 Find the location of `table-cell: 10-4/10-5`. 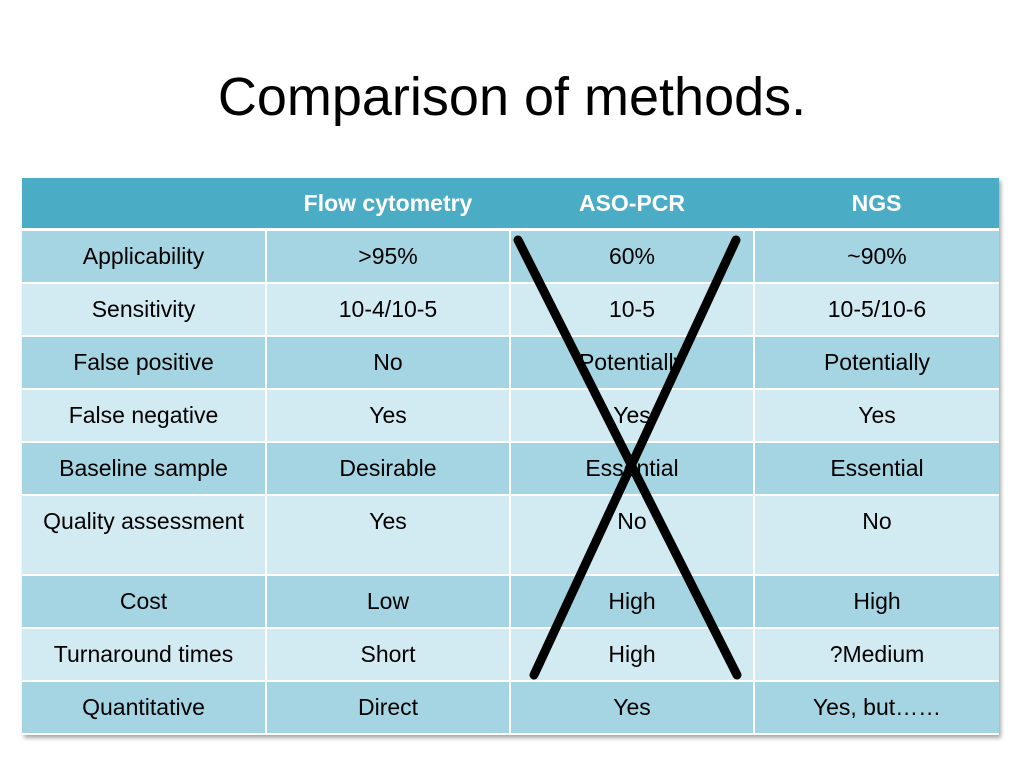

table-cell: 10-4/10-5 is located at coordinates (388, 310).